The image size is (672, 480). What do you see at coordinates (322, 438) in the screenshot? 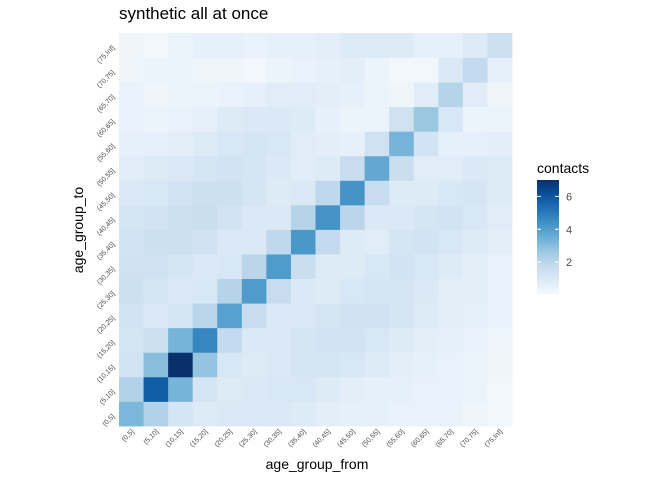
I see `x-tick-label: (40,45]` at bounding box center [322, 438].